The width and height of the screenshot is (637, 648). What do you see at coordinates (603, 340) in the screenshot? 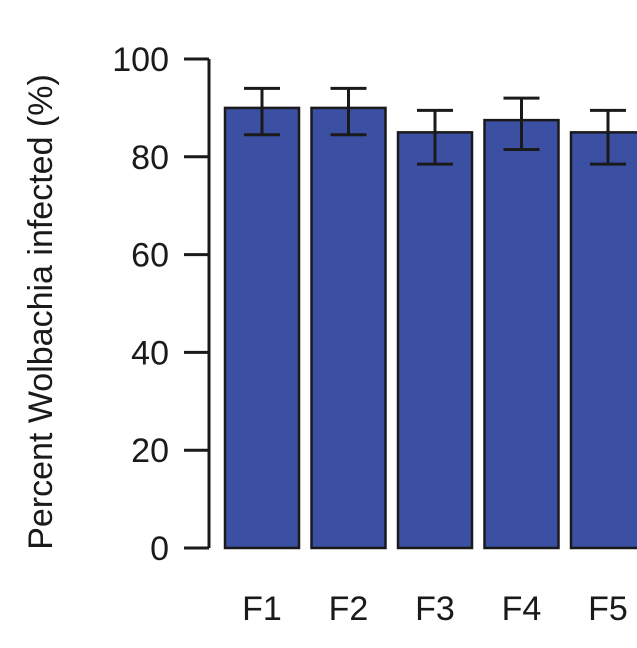
I see `bar-f5` at bounding box center [603, 340].